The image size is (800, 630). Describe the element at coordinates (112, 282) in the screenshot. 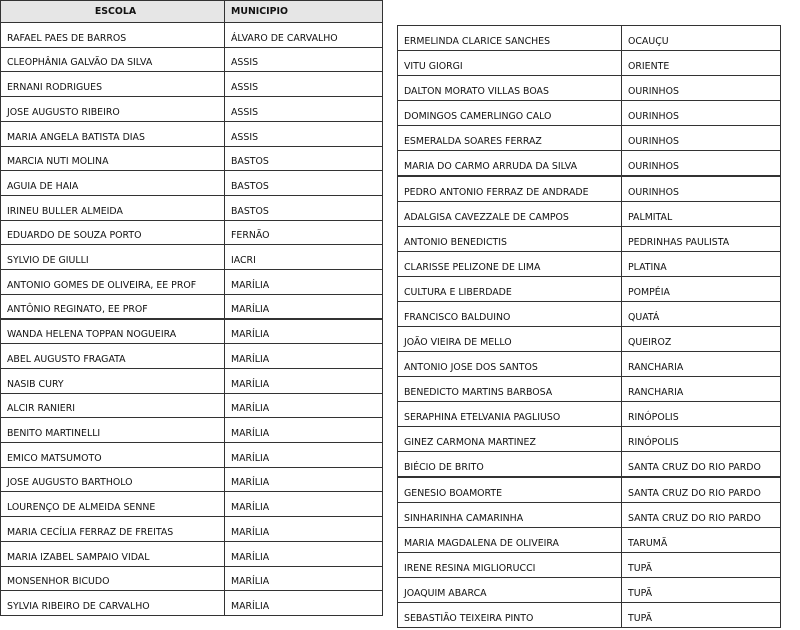

I see `table-cell: ANTONIO GOMES DE OLIVEIRA, EE PROF` at that location.